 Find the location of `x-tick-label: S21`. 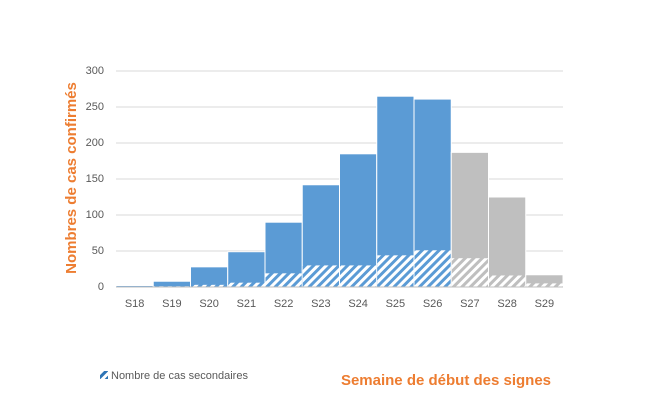

x-tick-label: S21 is located at coordinates (247, 304).